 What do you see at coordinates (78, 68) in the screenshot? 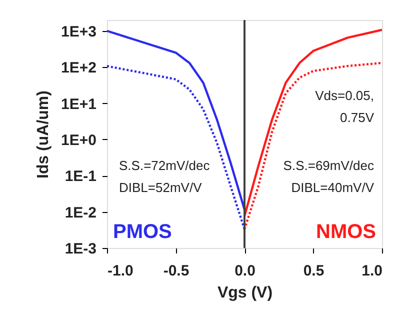
I see `y-tick-label: 1E+2` at bounding box center [78, 68].